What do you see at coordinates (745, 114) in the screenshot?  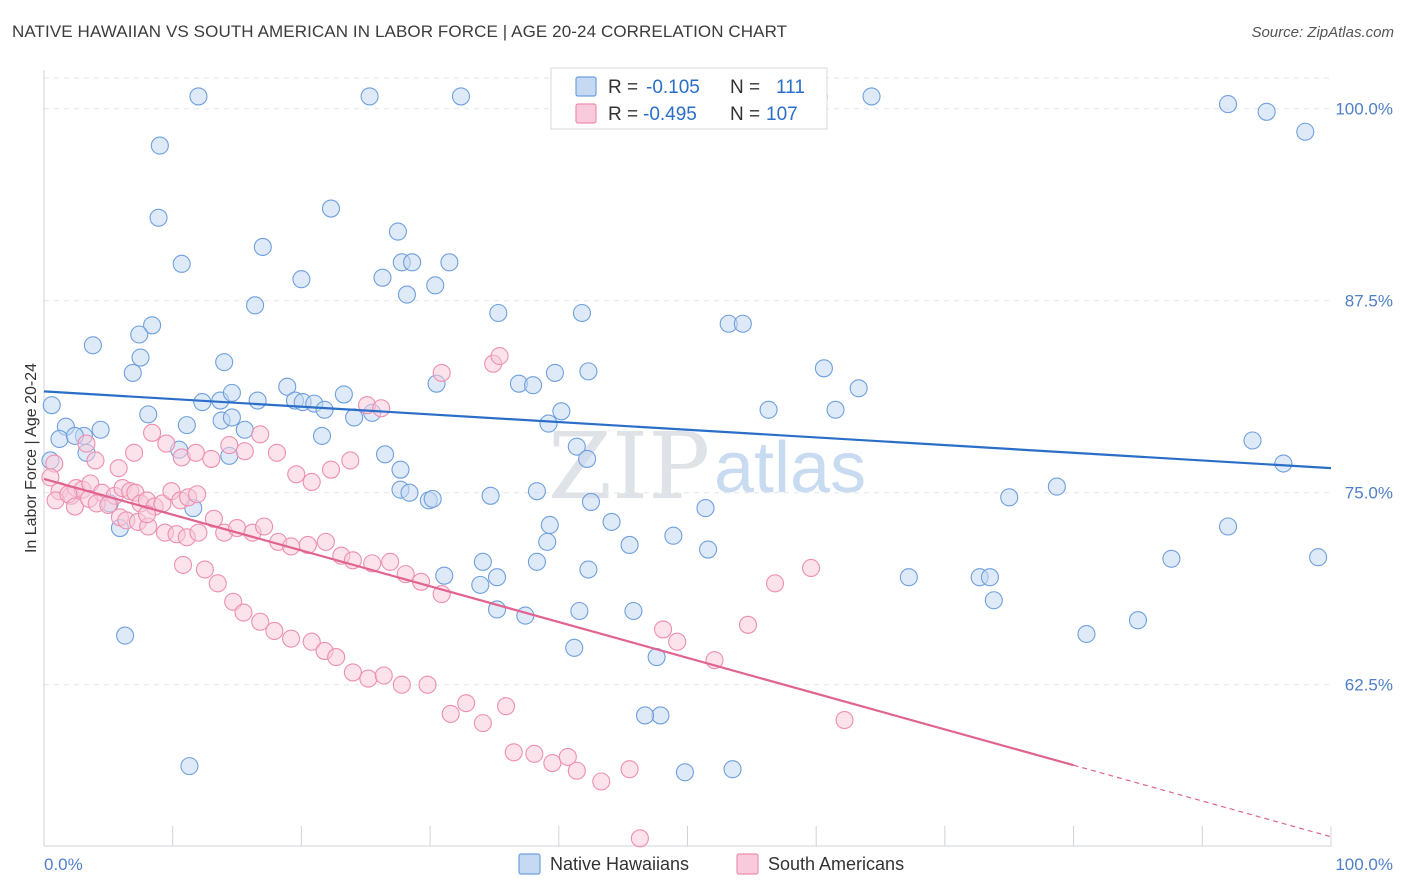 I see `legend-n-label-2: N =` at bounding box center [745, 114].